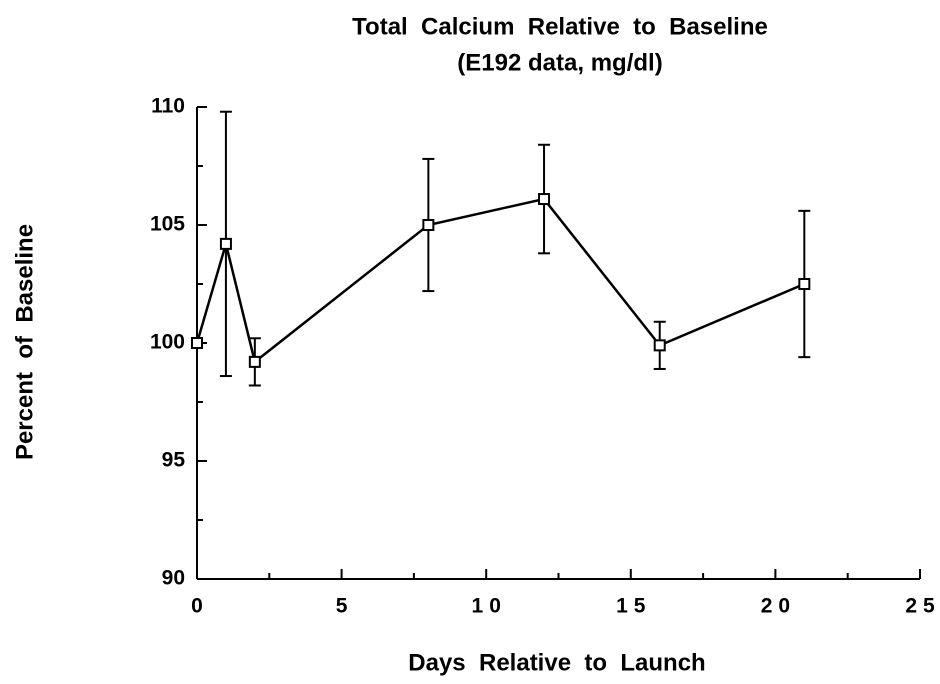 Image resolution: width=940 pixels, height=684 pixels. What do you see at coordinates (24, 342) in the screenshot?
I see `y-axis-label: Percent of Baseline` at bounding box center [24, 342].